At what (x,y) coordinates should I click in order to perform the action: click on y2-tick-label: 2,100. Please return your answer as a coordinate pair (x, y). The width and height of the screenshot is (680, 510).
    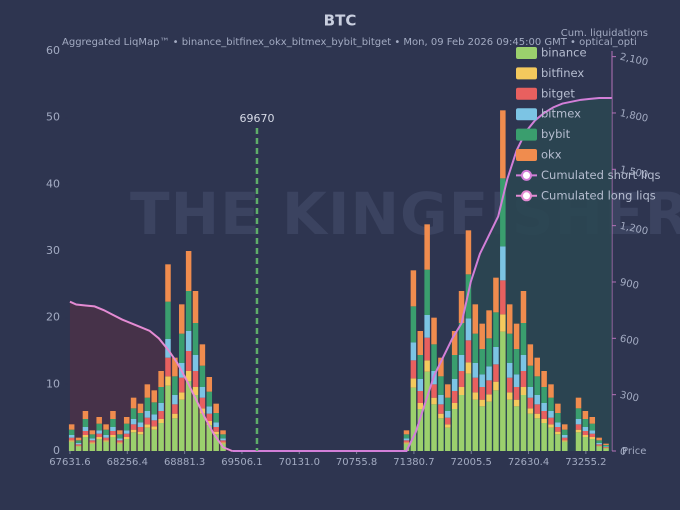
    Looking at the image, I should click on (634, 60).